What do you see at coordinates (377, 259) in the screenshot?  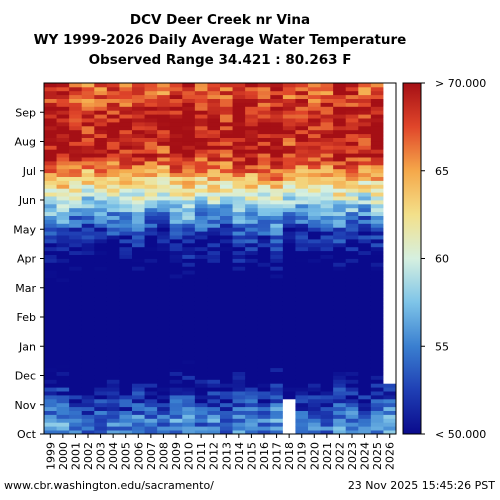 I see `heatmap-column-2025` at bounding box center [377, 259].